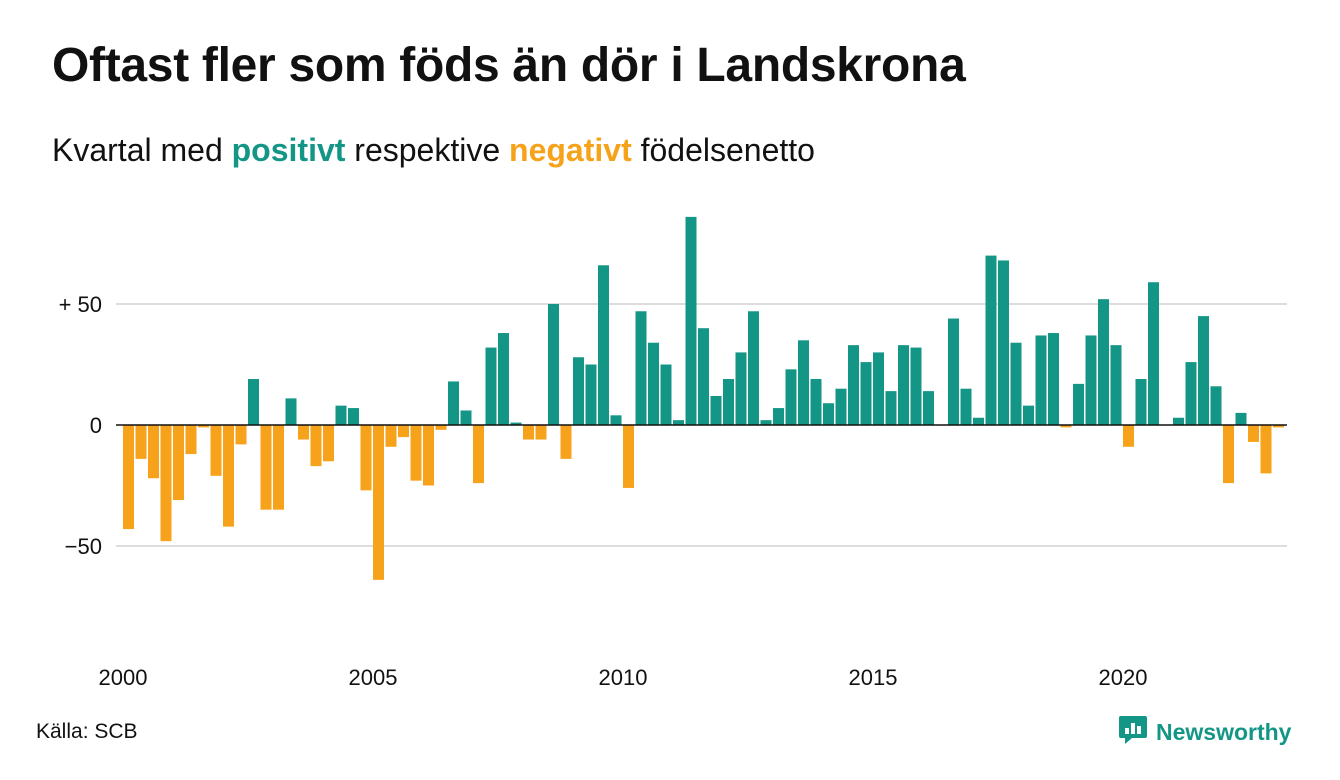 The width and height of the screenshot is (1340, 780). What do you see at coordinates (80, 304) in the screenshot?
I see `y-tick-label: + 50` at bounding box center [80, 304].